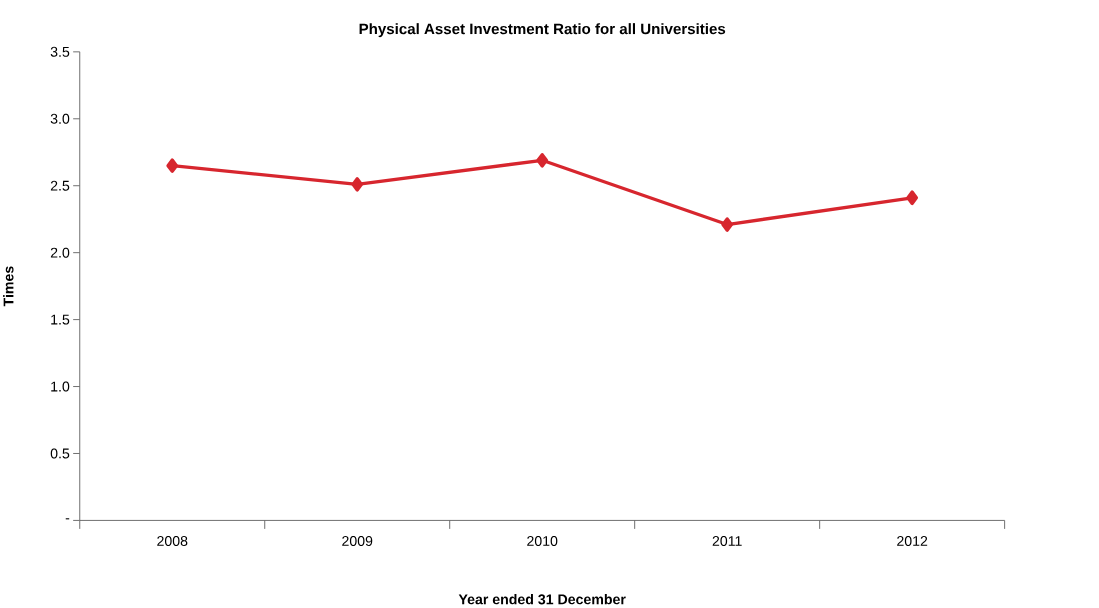 Image resolution: width=1099 pixels, height=608 pixels. What do you see at coordinates (60, 453) in the screenshot?
I see `y-tick-label: 0.5` at bounding box center [60, 453].